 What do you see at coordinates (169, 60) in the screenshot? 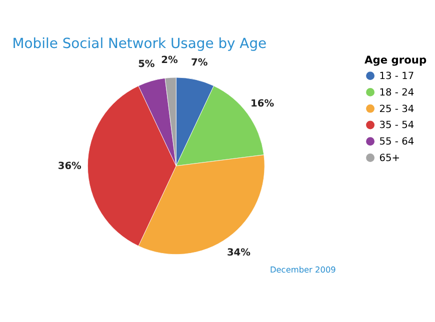
I see `data-label: 2%` at bounding box center [169, 60].